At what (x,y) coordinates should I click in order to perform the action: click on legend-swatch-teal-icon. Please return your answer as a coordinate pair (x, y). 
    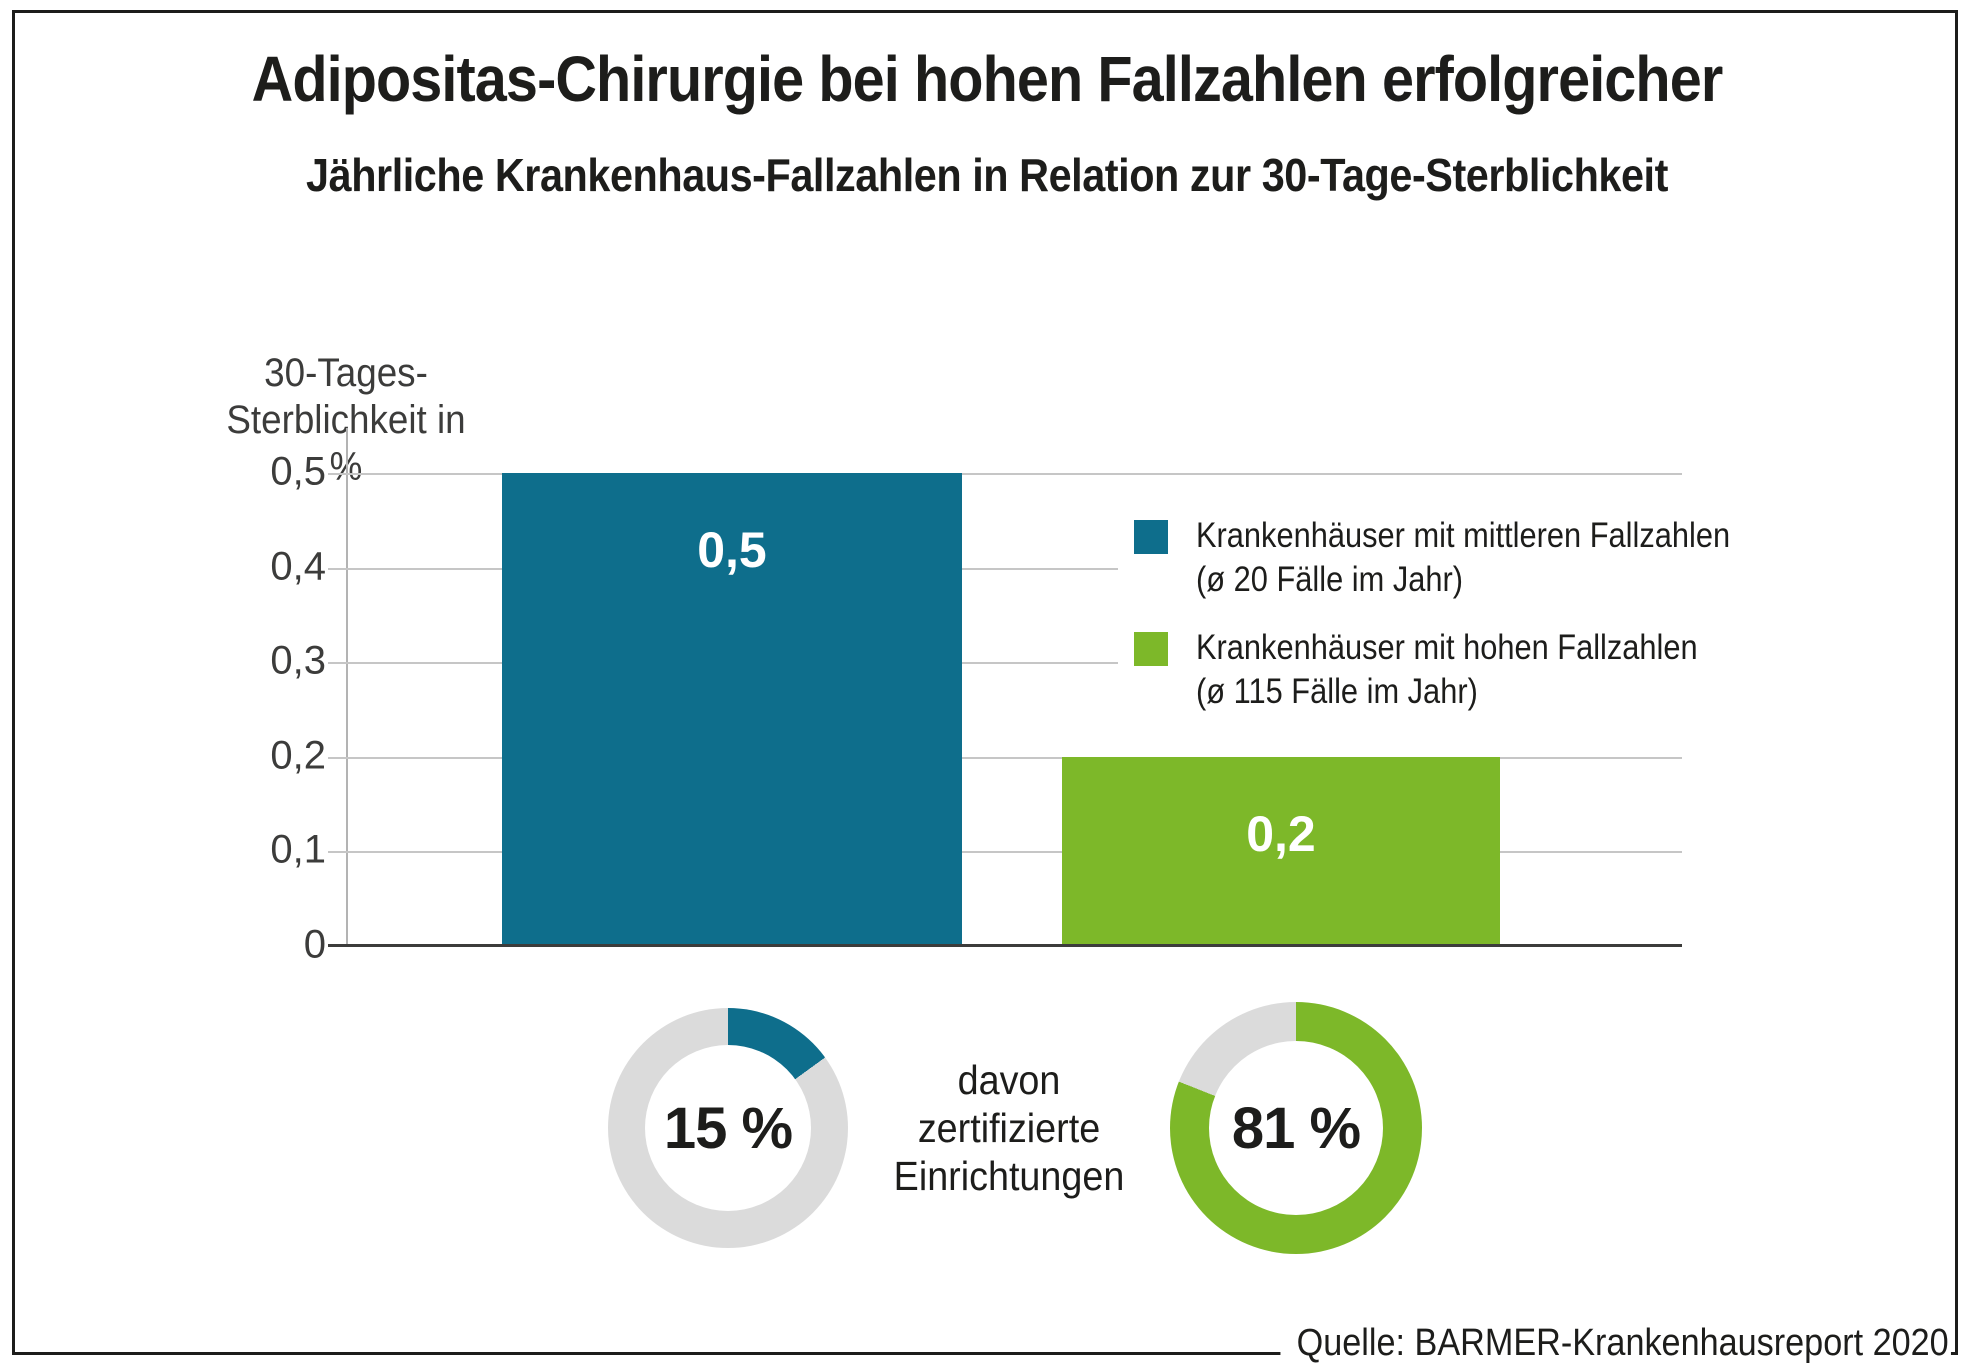
    Looking at the image, I should click on (1151, 537).